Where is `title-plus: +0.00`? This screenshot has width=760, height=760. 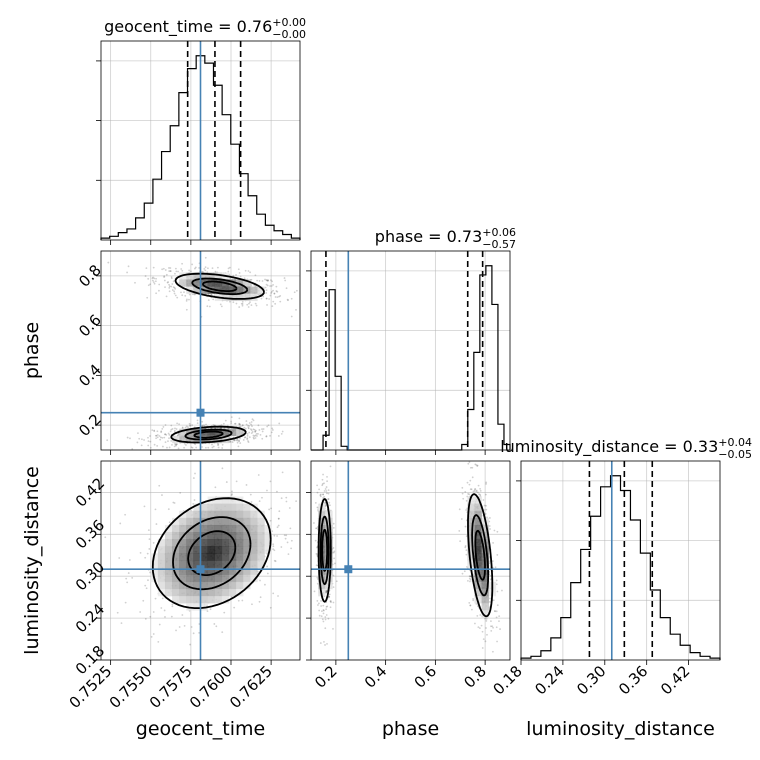 title-plus: +0.00 is located at coordinates (289, 22).